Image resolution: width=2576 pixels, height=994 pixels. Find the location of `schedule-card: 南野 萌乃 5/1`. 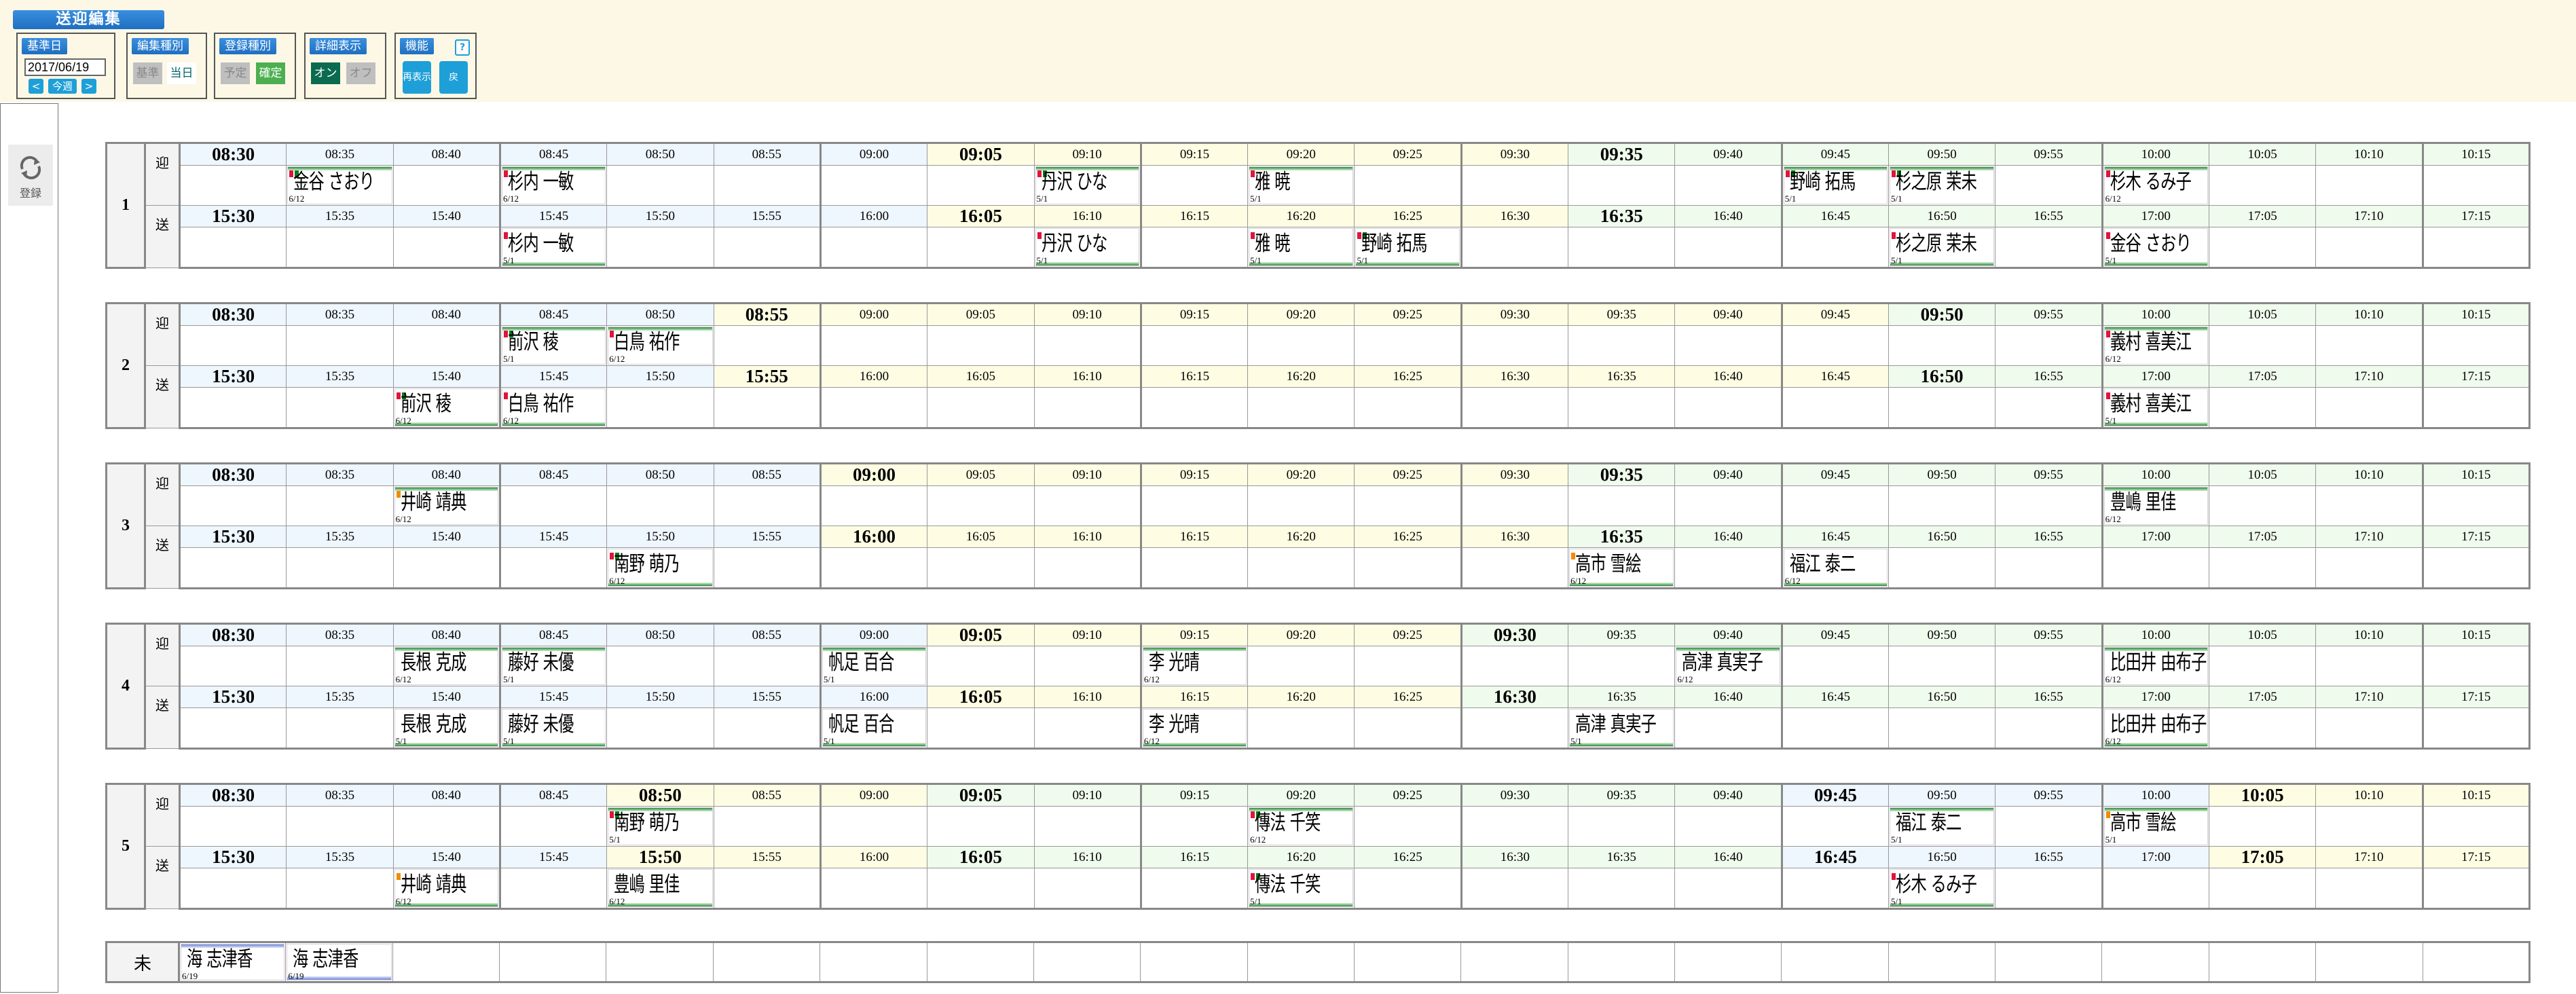

schedule-card: 南野 萌乃 5/1 is located at coordinates (660, 826).